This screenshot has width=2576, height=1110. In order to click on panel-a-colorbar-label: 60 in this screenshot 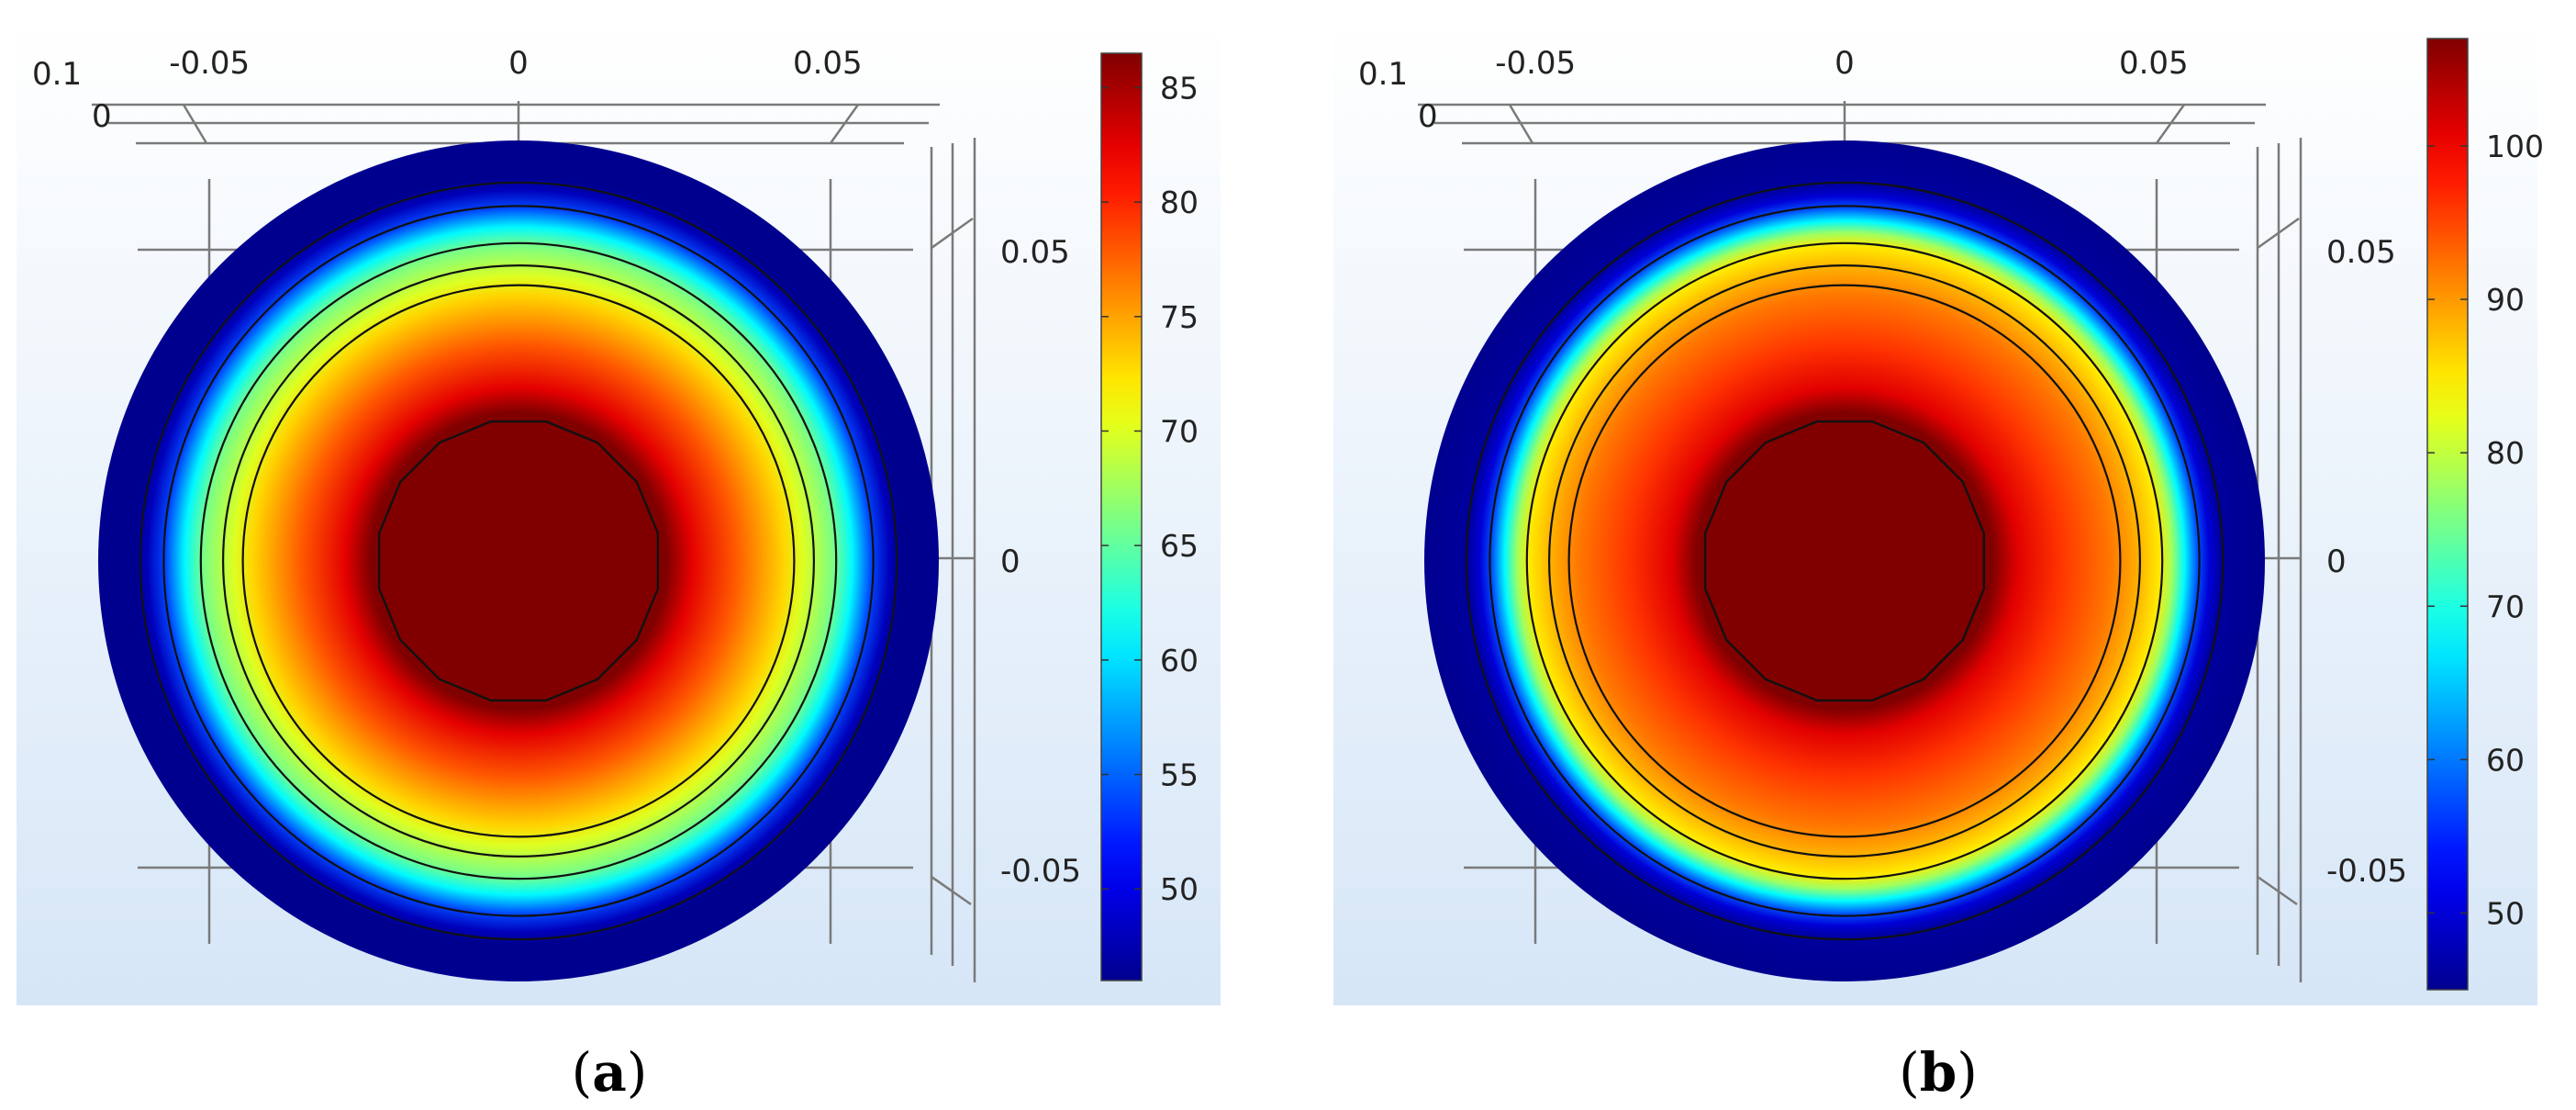, I will do `click(1179, 660)`.